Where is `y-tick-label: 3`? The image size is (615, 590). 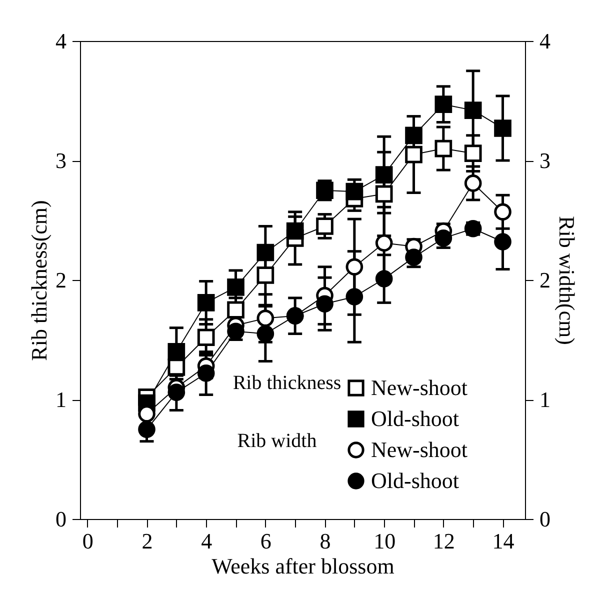
y-tick-label: 3 is located at coordinates (61, 160).